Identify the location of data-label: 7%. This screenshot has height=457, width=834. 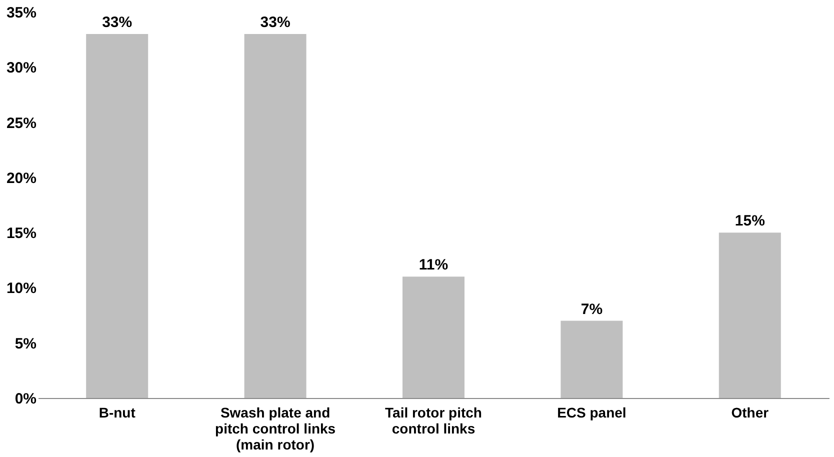
(591, 309).